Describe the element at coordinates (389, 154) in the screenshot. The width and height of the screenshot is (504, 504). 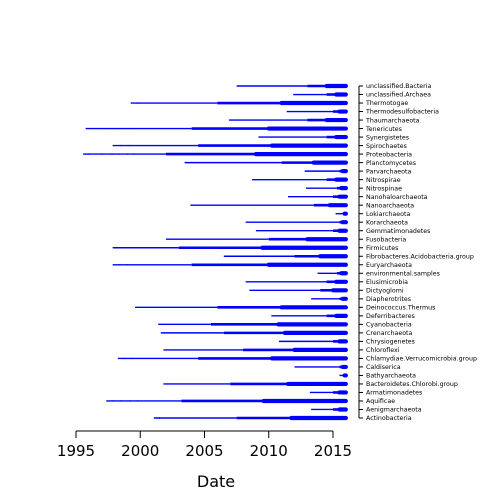
I see `y-tick-label-proteobacteria: Proteobacteria` at that location.